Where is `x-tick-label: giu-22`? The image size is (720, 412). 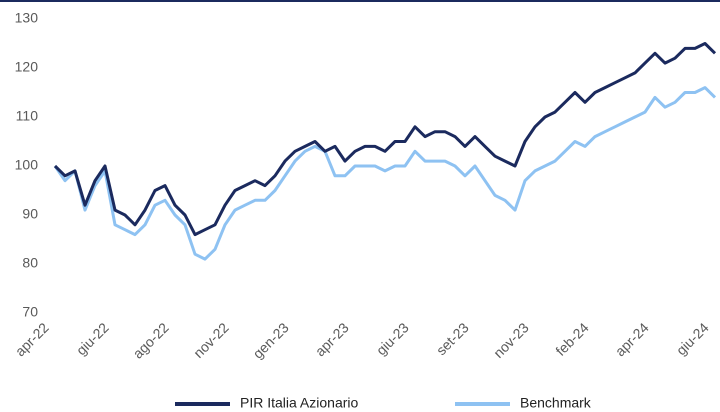
x-tick-label: giu-22 is located at coordinates (92, 338).